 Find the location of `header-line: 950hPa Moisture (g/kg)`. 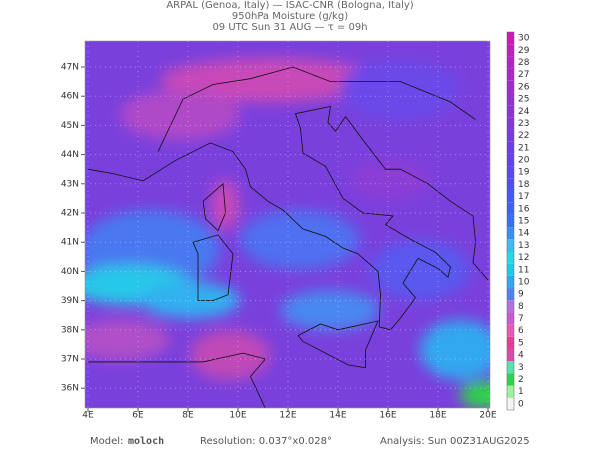

header-line: 950hPa Moisture (g/kg) is located at coordinates (290, 16).